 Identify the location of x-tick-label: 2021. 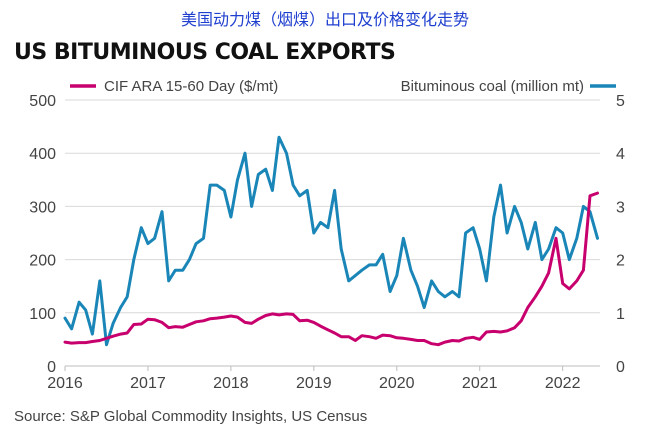
(480, 383).